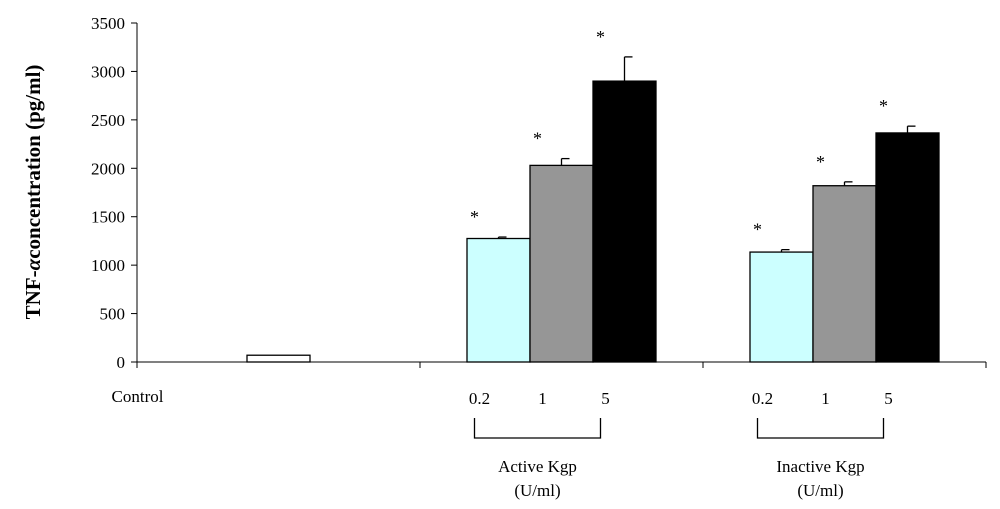 The image size is (1000, 509). What do you see at coordinates (33, 294) in the screenshot?
I see `y-axis-label-prefix: TNF-` at bounding box center [33, 294].